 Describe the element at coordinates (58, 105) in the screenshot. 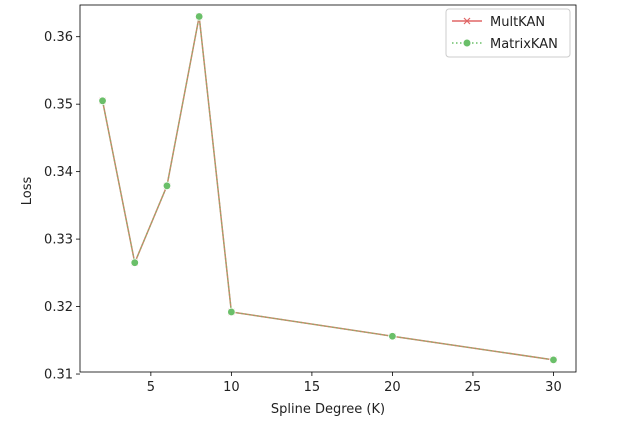

I see `y-tick-label: 0.35` at that location.